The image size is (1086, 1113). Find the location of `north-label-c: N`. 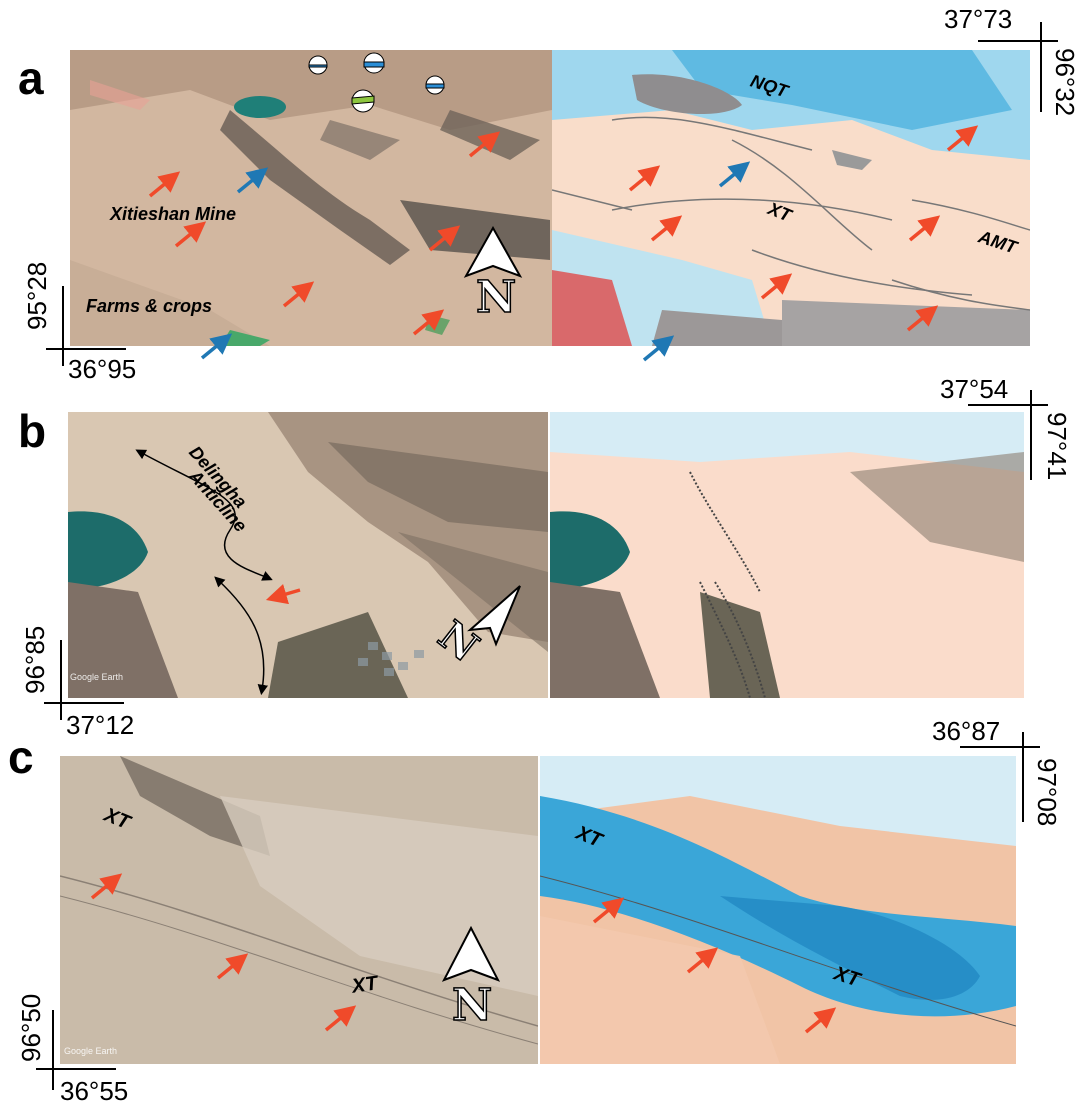

north-label-c: N is located at coordinates (472, 1005).